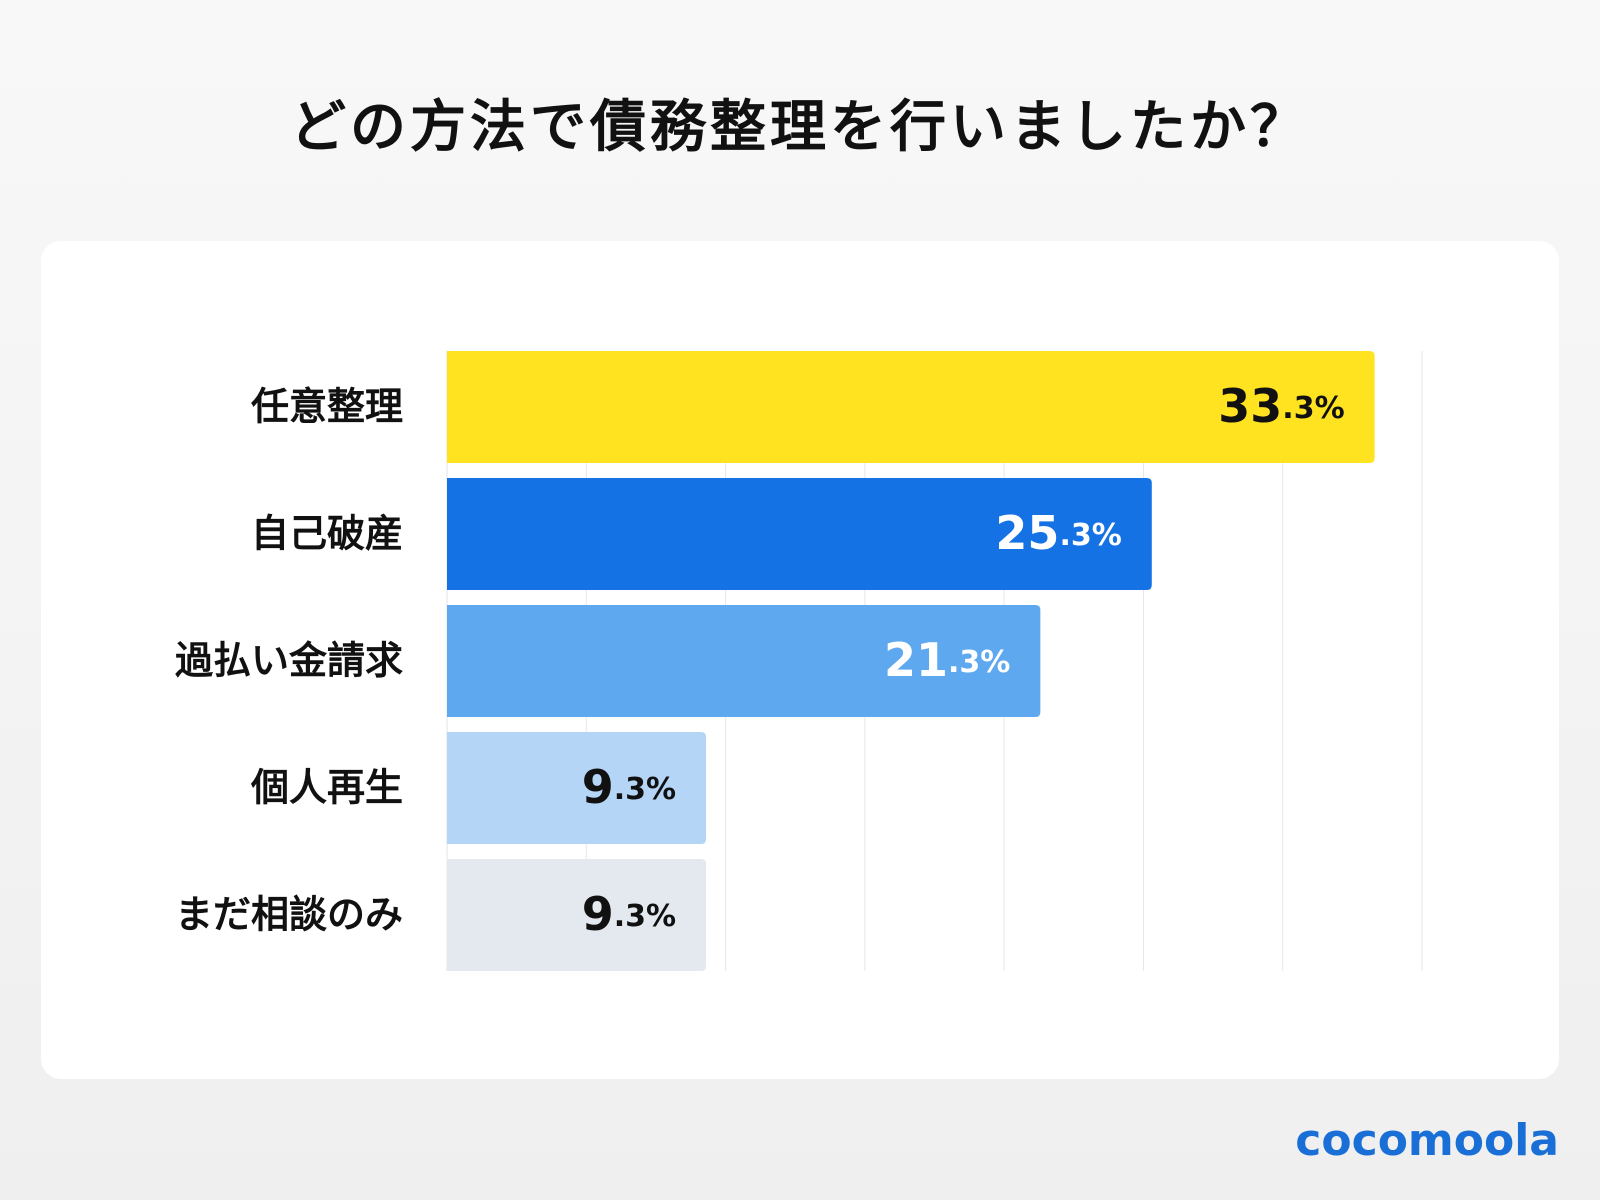 The height and width of the screenshot is (1200, 1600). Describe the element at coordinates (327, 407) in the screenshot. I see `category-label: 任意整理` at that location.